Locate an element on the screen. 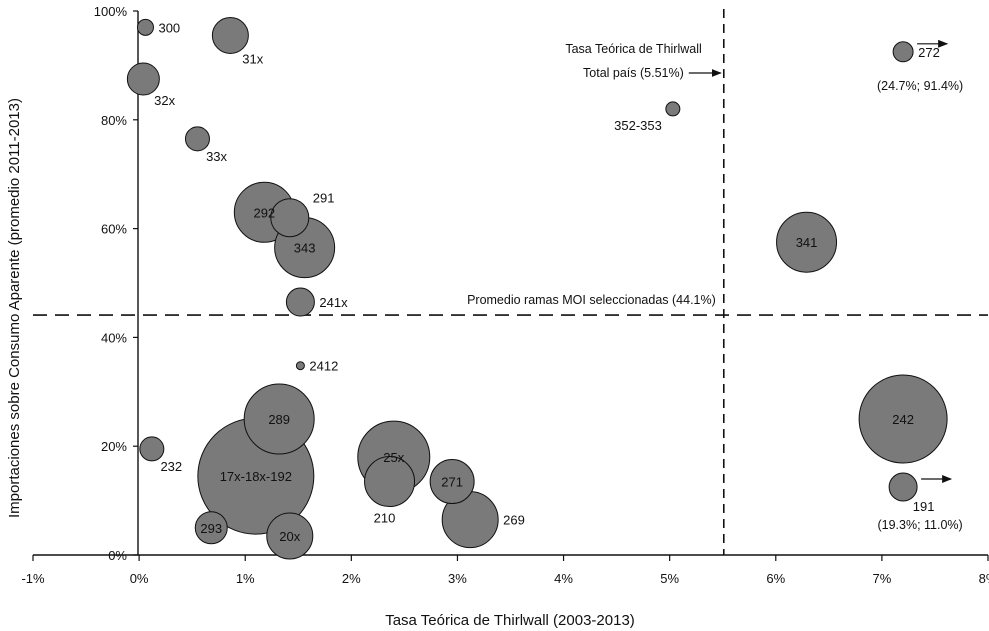 The height and width of the screenshot is (631, 989). bubble-label-191: 191 is located at coordinates (924, 506).